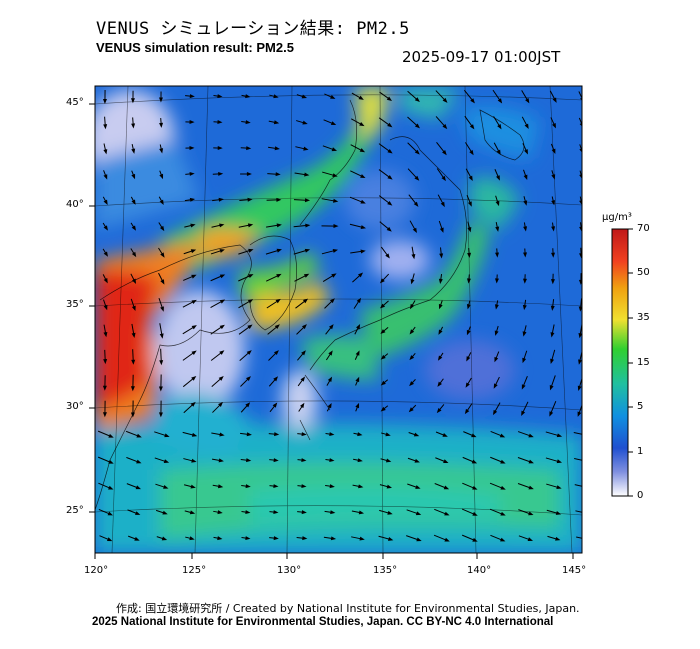 The image size is (700, 649). Describe the element at coordinates (479, 570) in the screenshot. I see `lon-label-140: 140°` at that location.